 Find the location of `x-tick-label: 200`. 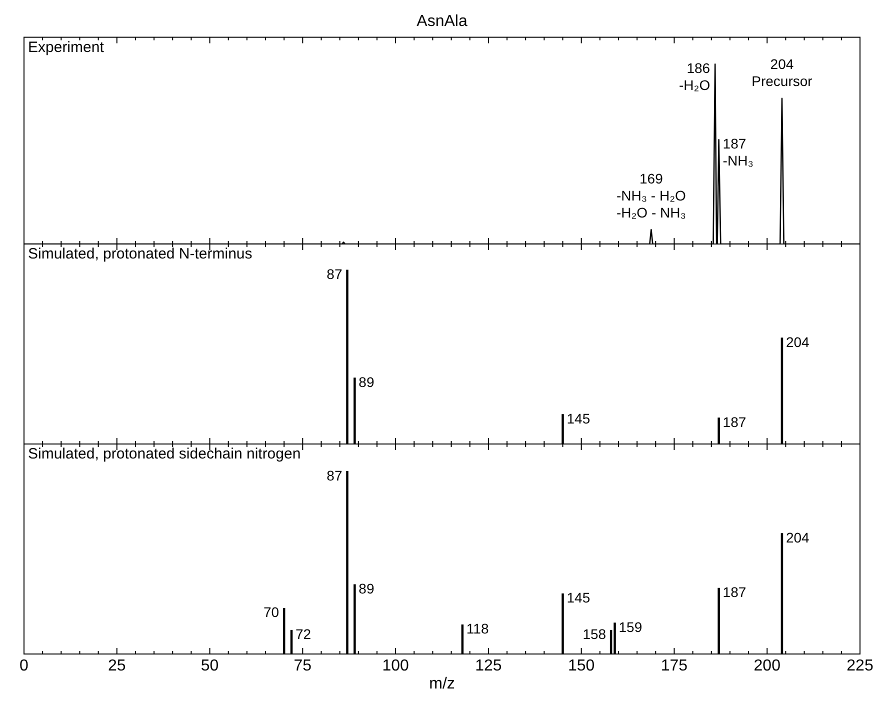

x-tick-label: 200 is located at coordinates (767, 665).